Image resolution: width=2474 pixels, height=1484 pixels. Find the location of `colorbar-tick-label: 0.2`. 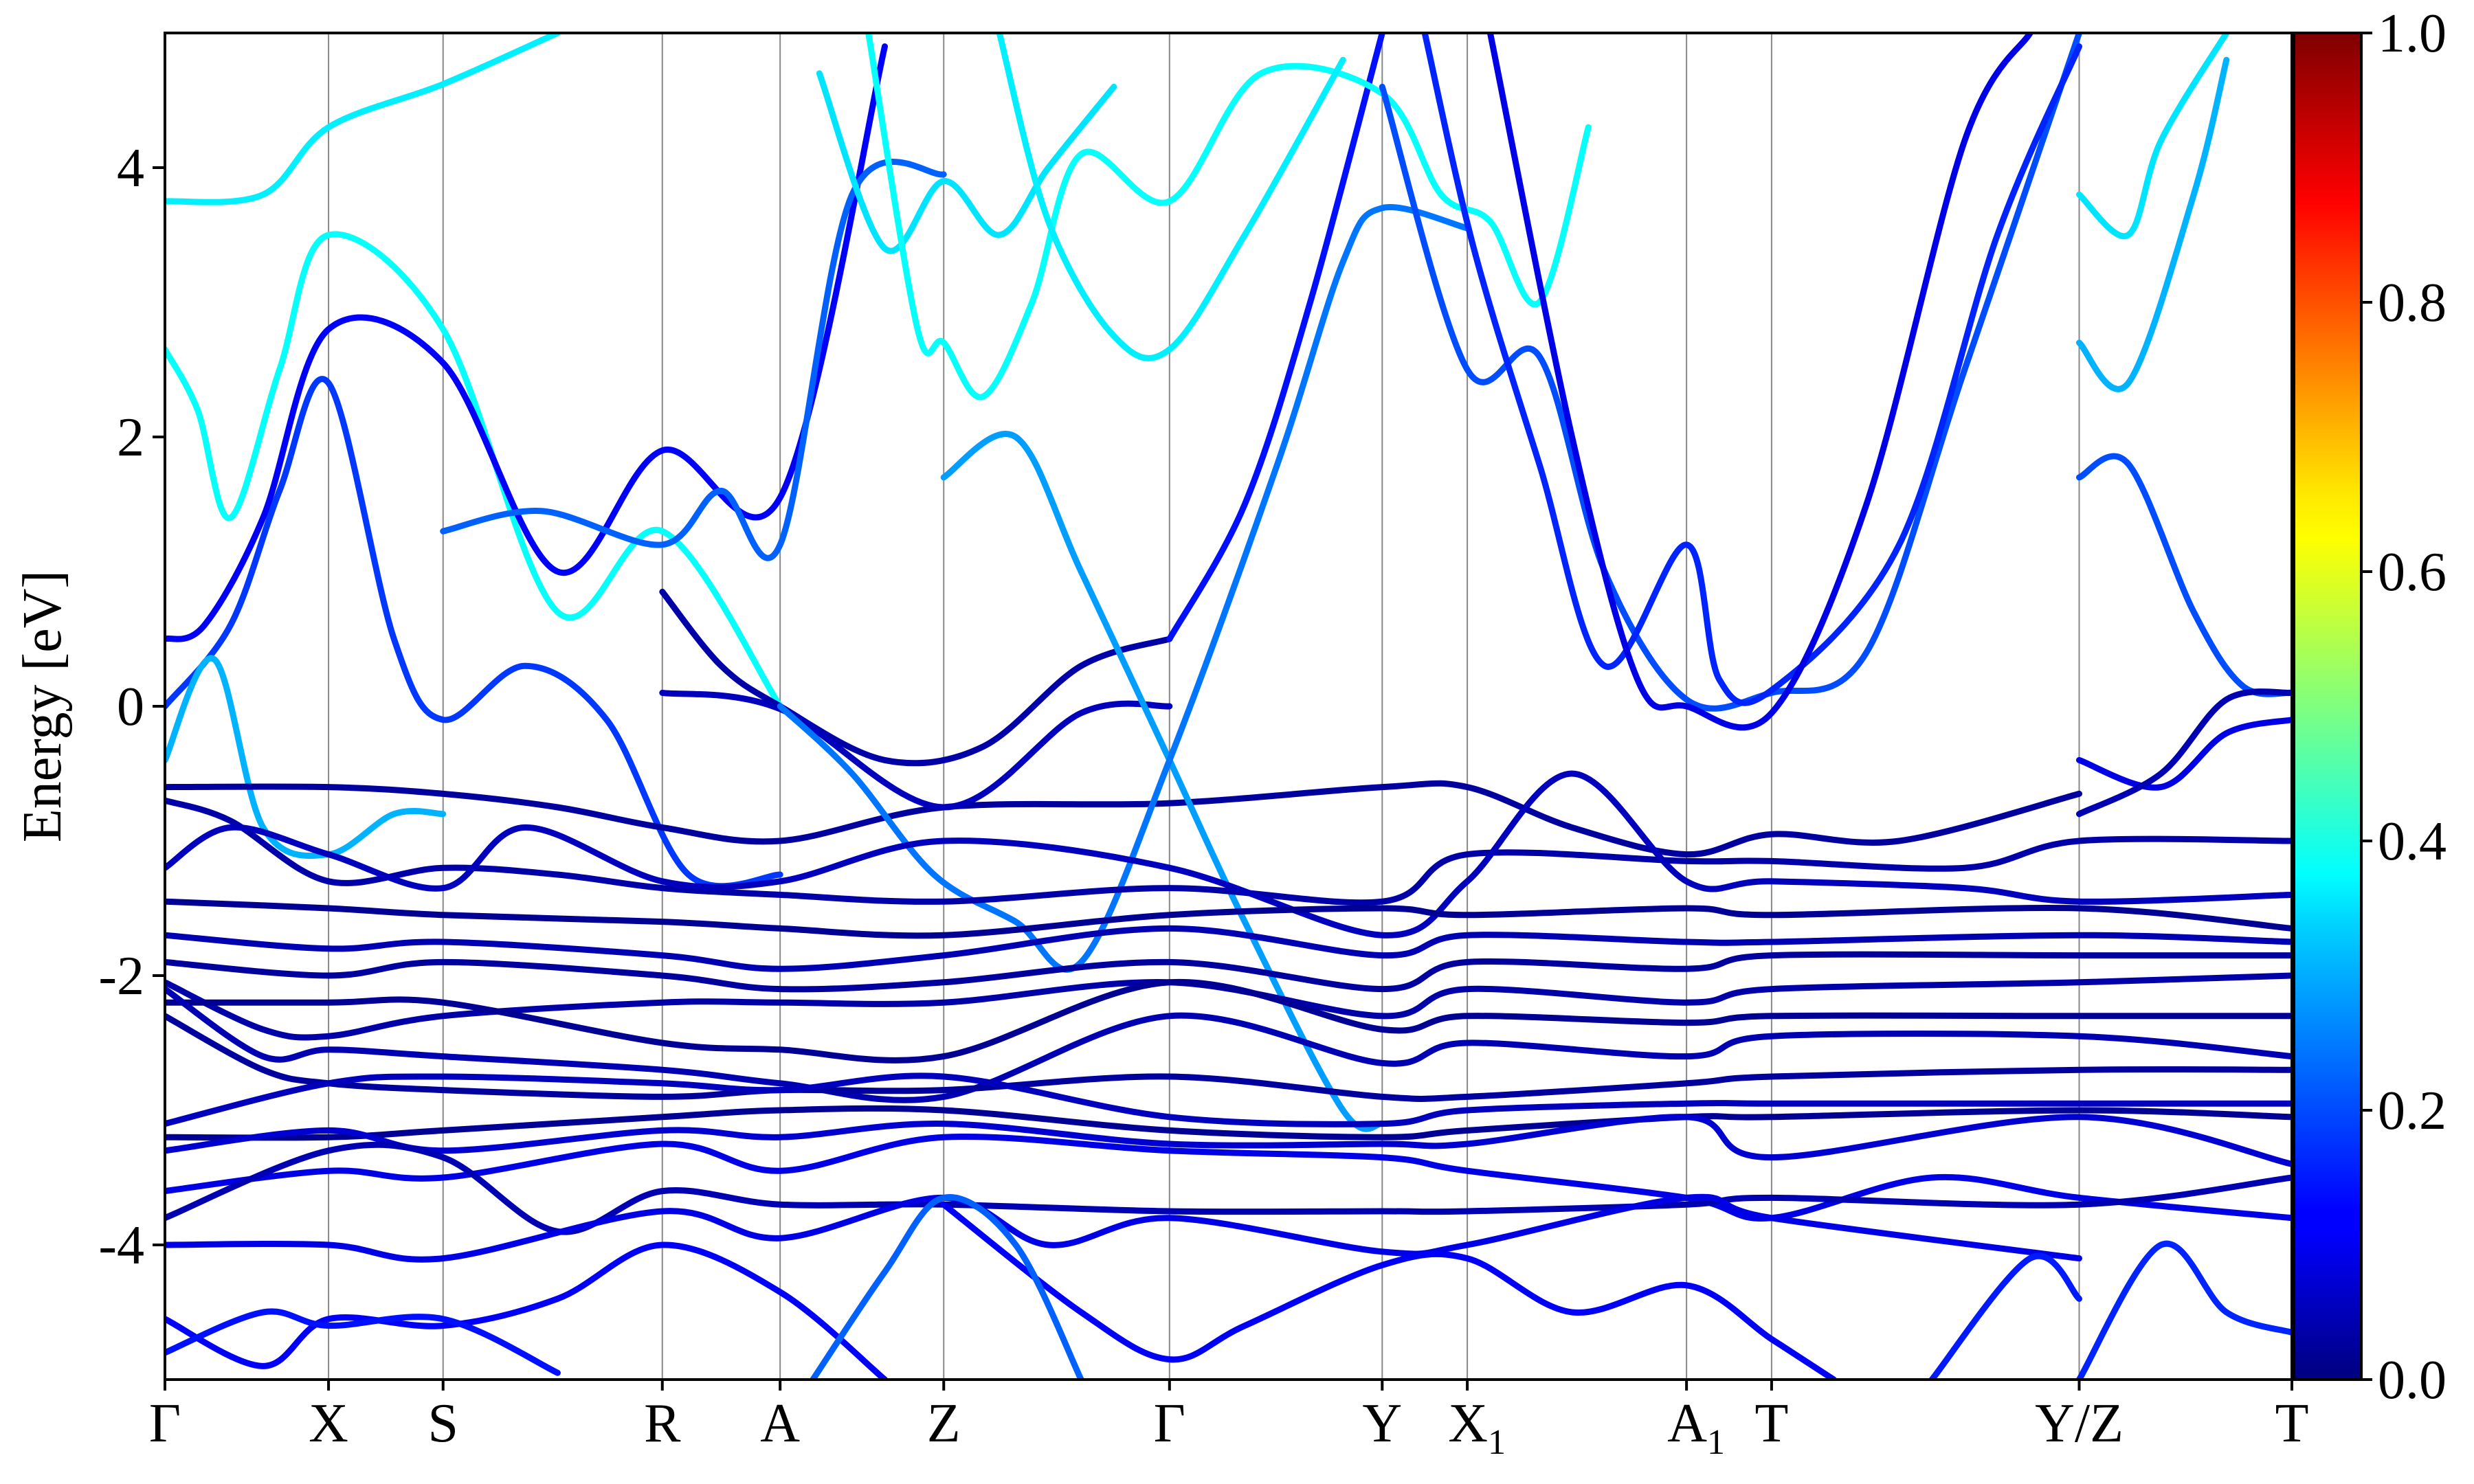

colorbar-tick-label: 0.2 is located at coordinates (2412, 1111).